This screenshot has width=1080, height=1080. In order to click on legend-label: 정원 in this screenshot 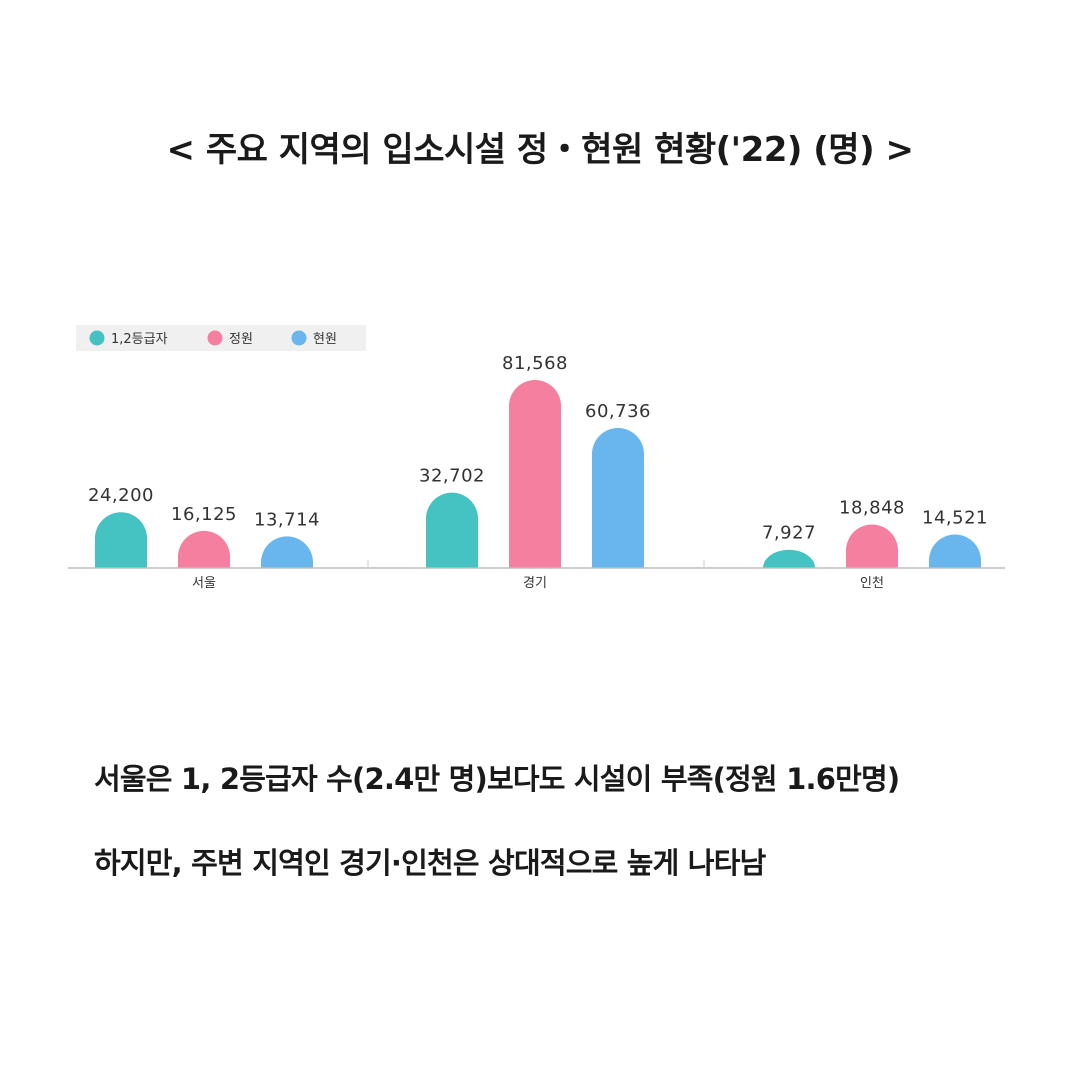, I will do `click(241, 339)`.